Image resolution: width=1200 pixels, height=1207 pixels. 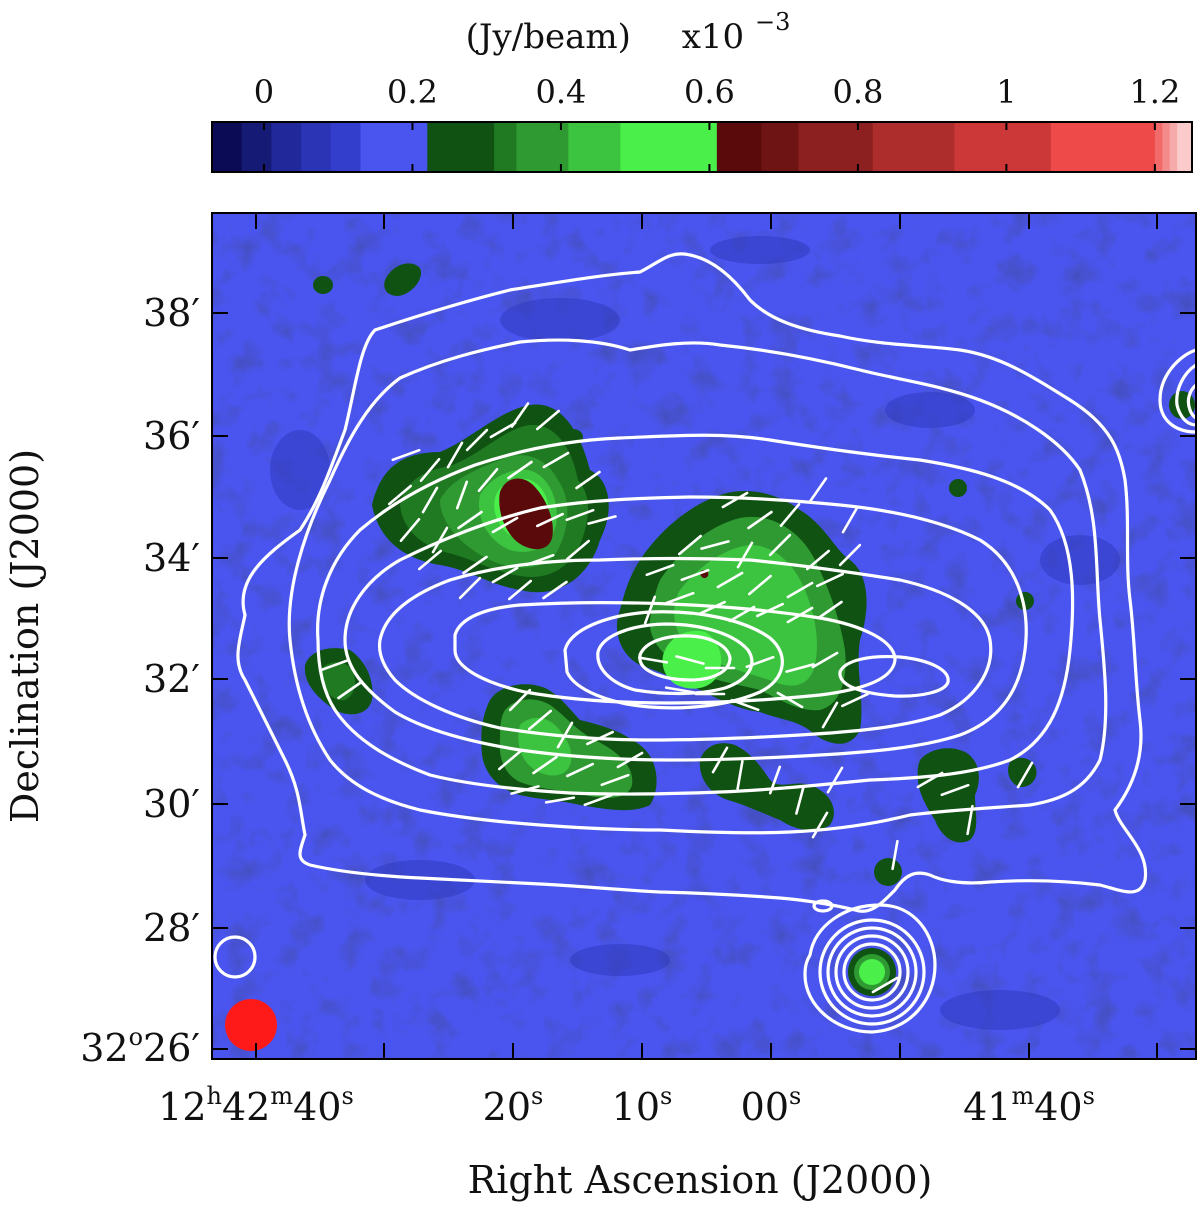 I want to click on colorbar-tick-label: 1, so click(x=1006, y=92).